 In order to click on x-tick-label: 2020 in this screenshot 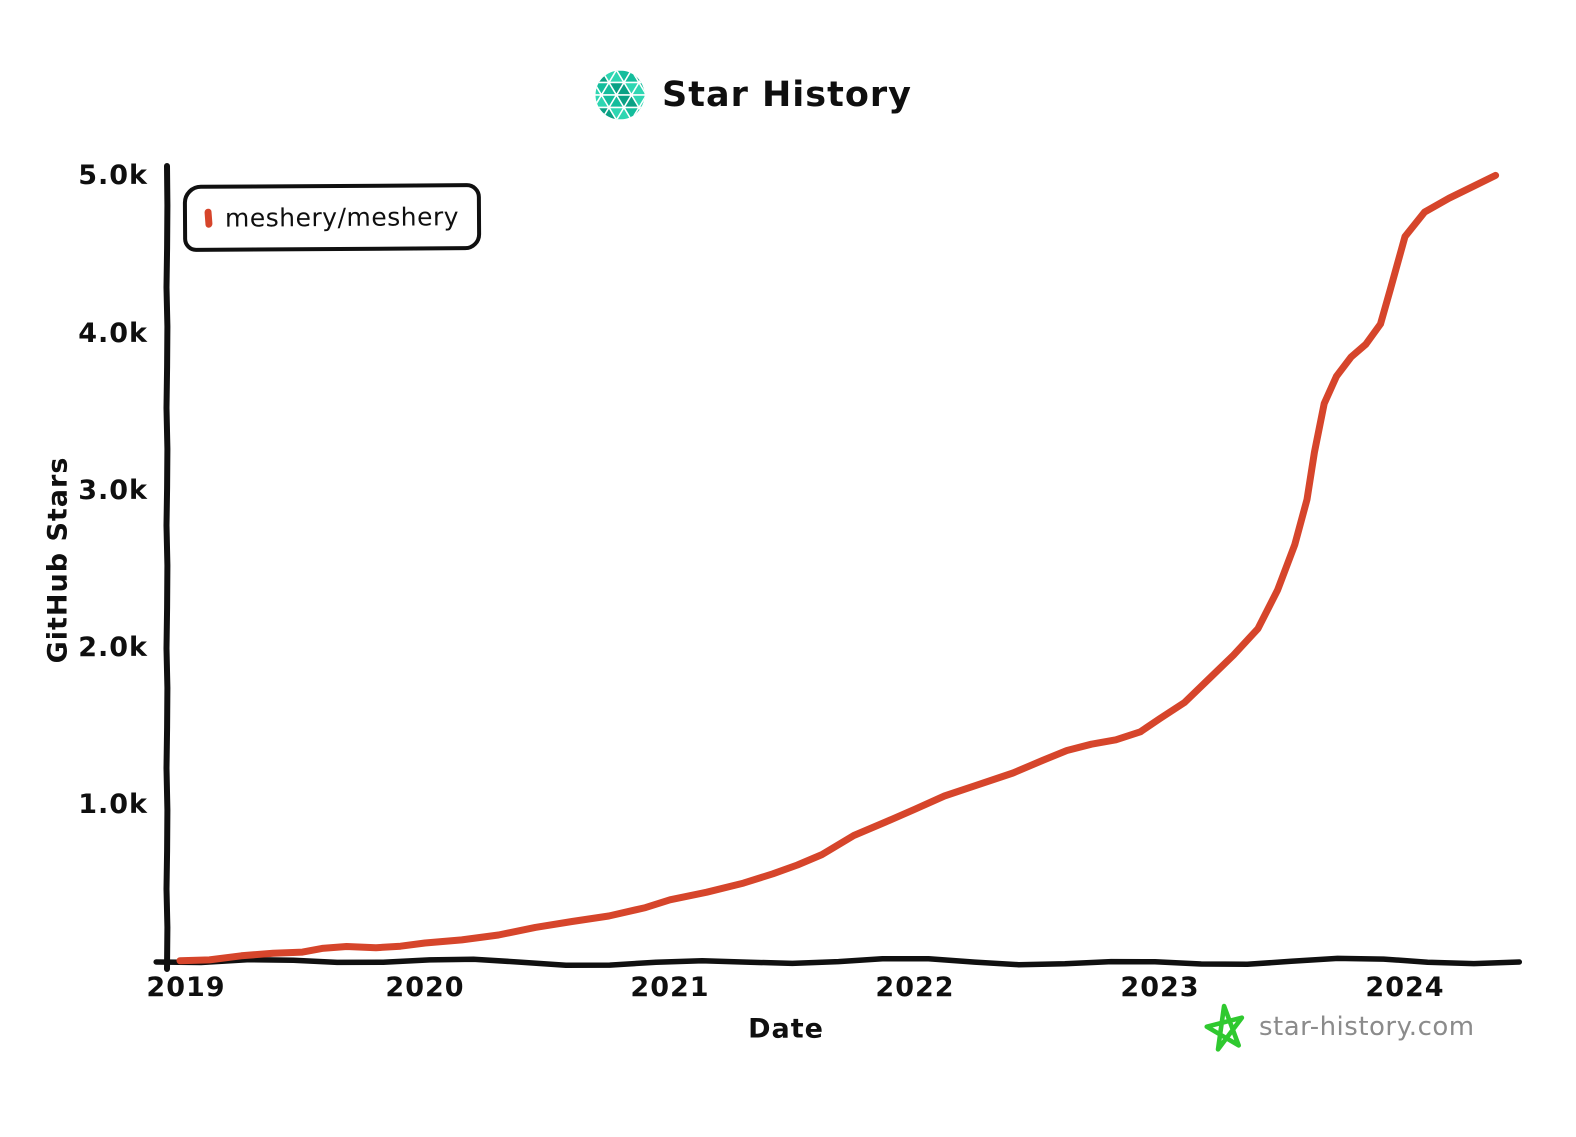, I will do `click(425, 987)`.